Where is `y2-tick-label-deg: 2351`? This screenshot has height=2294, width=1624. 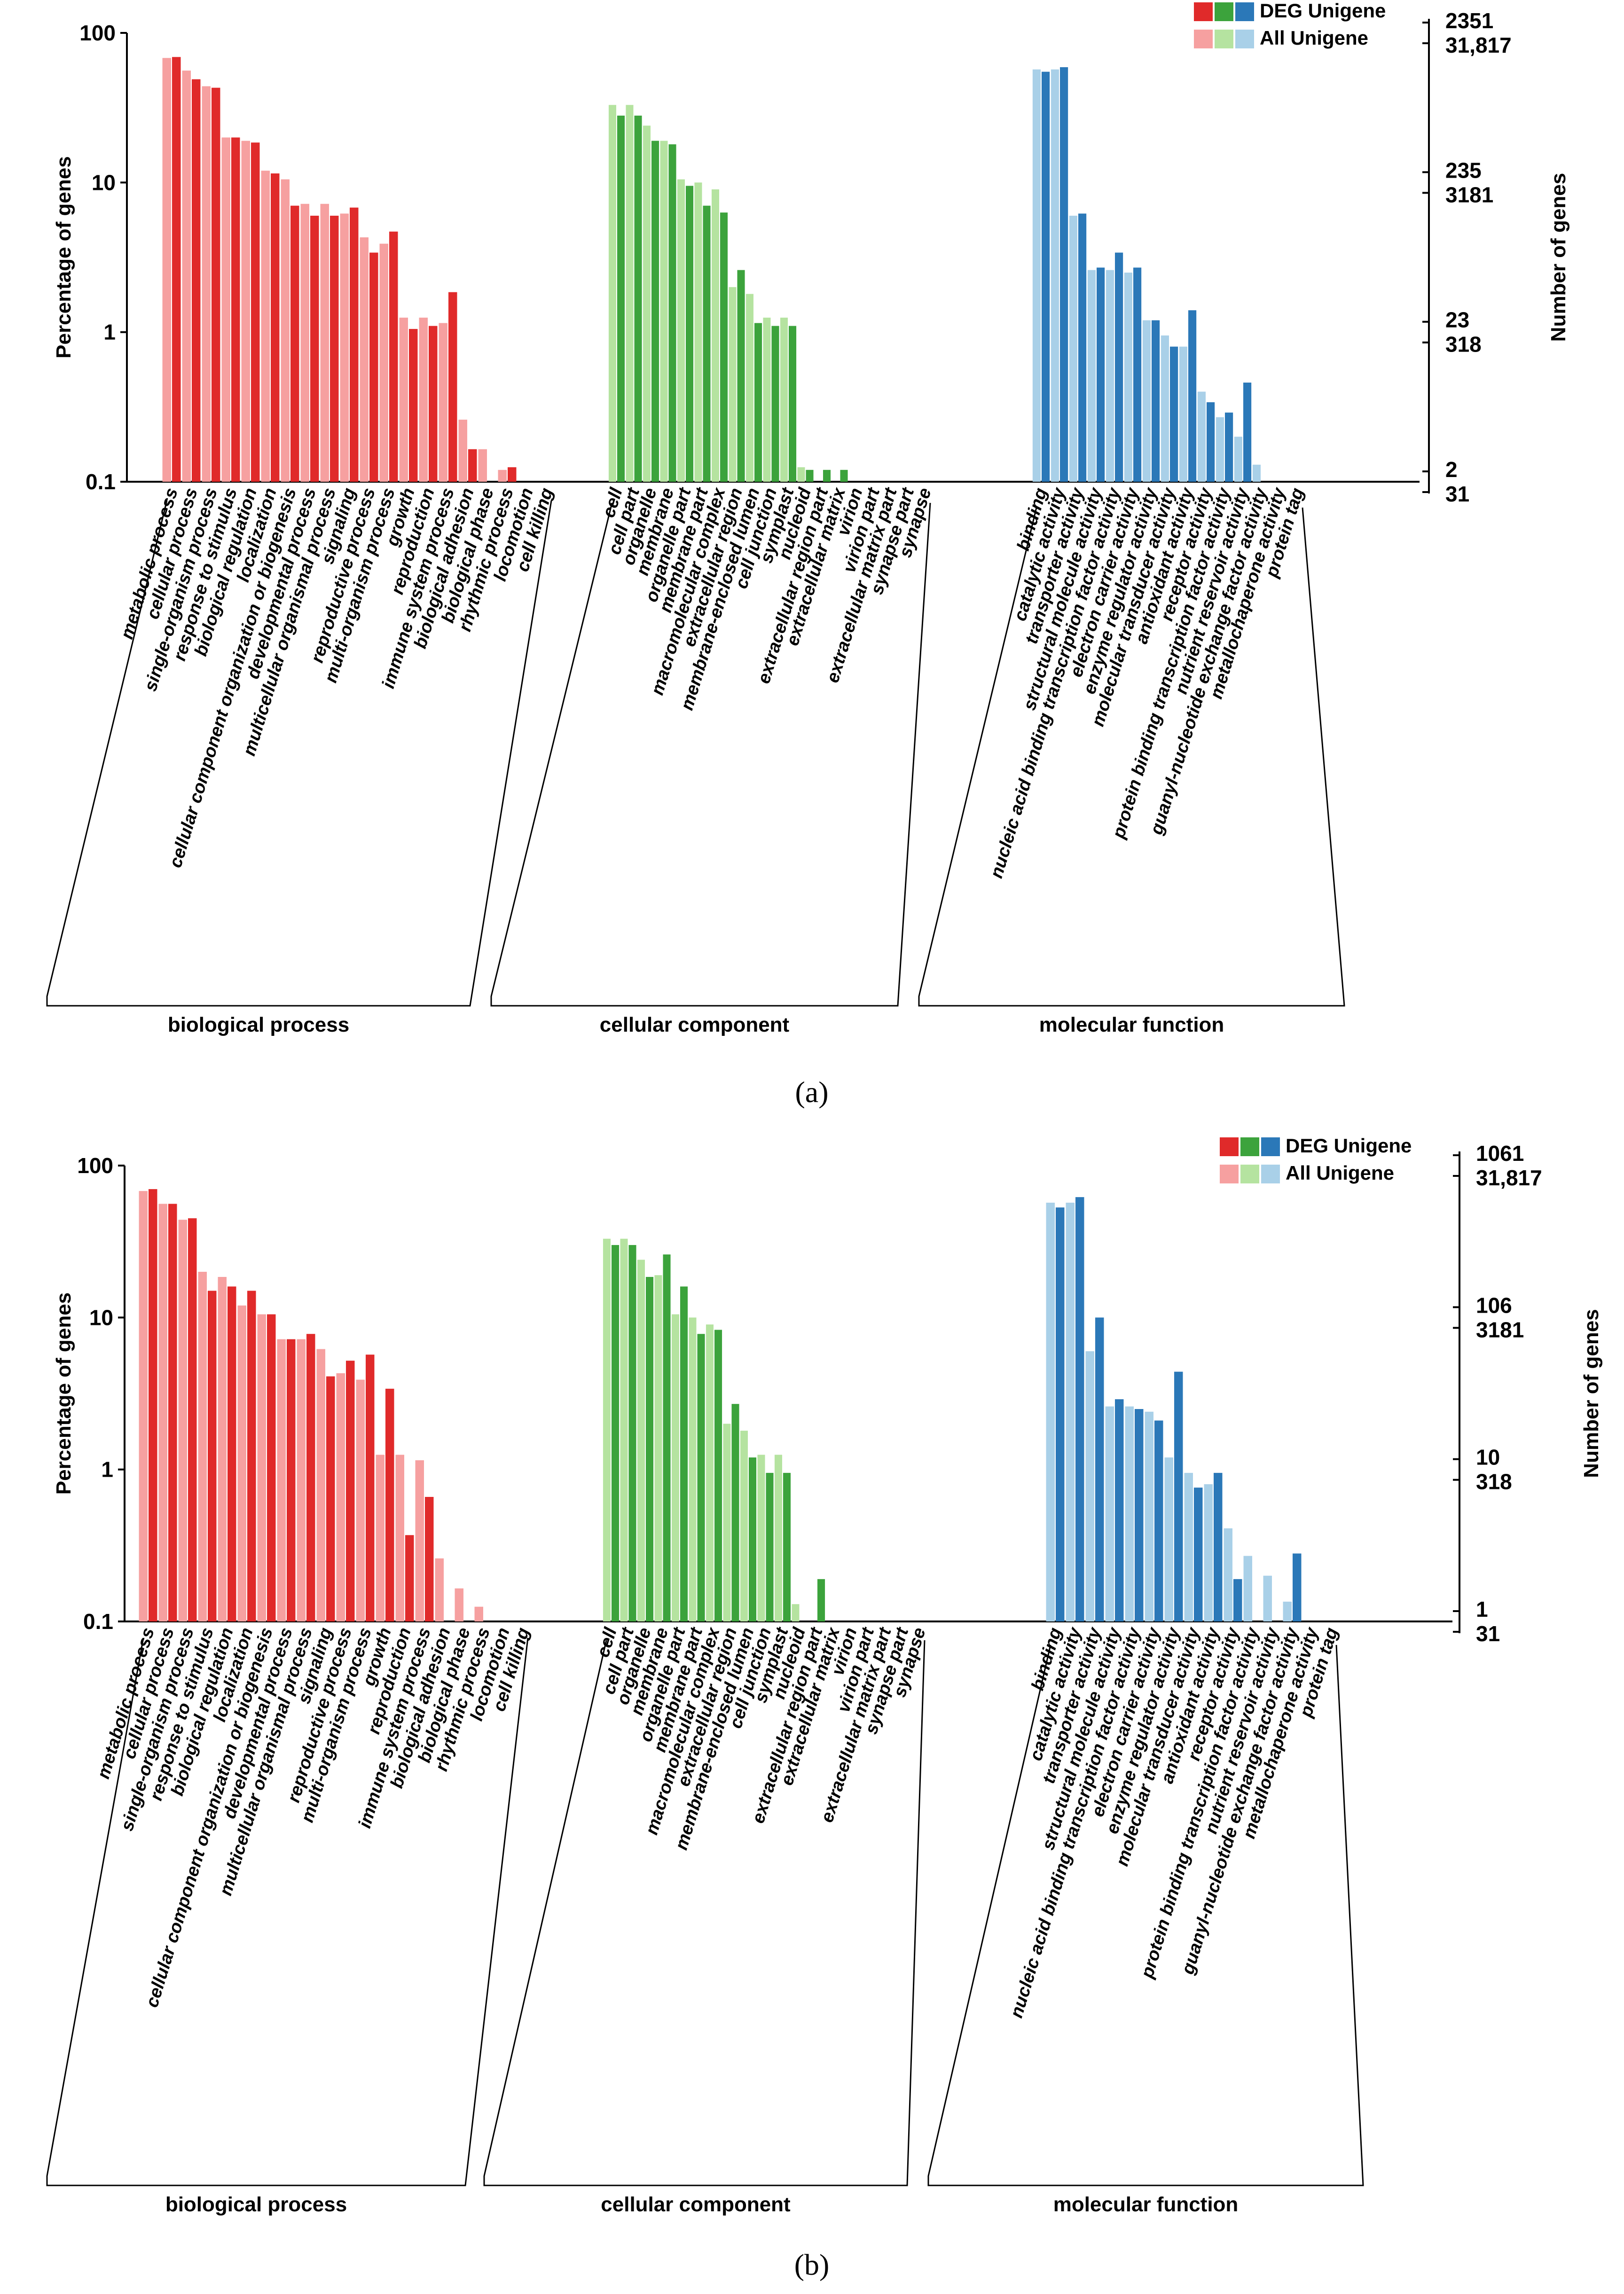
y2-tick-label-deg: 2351 is located at coordinates (1469, 20).